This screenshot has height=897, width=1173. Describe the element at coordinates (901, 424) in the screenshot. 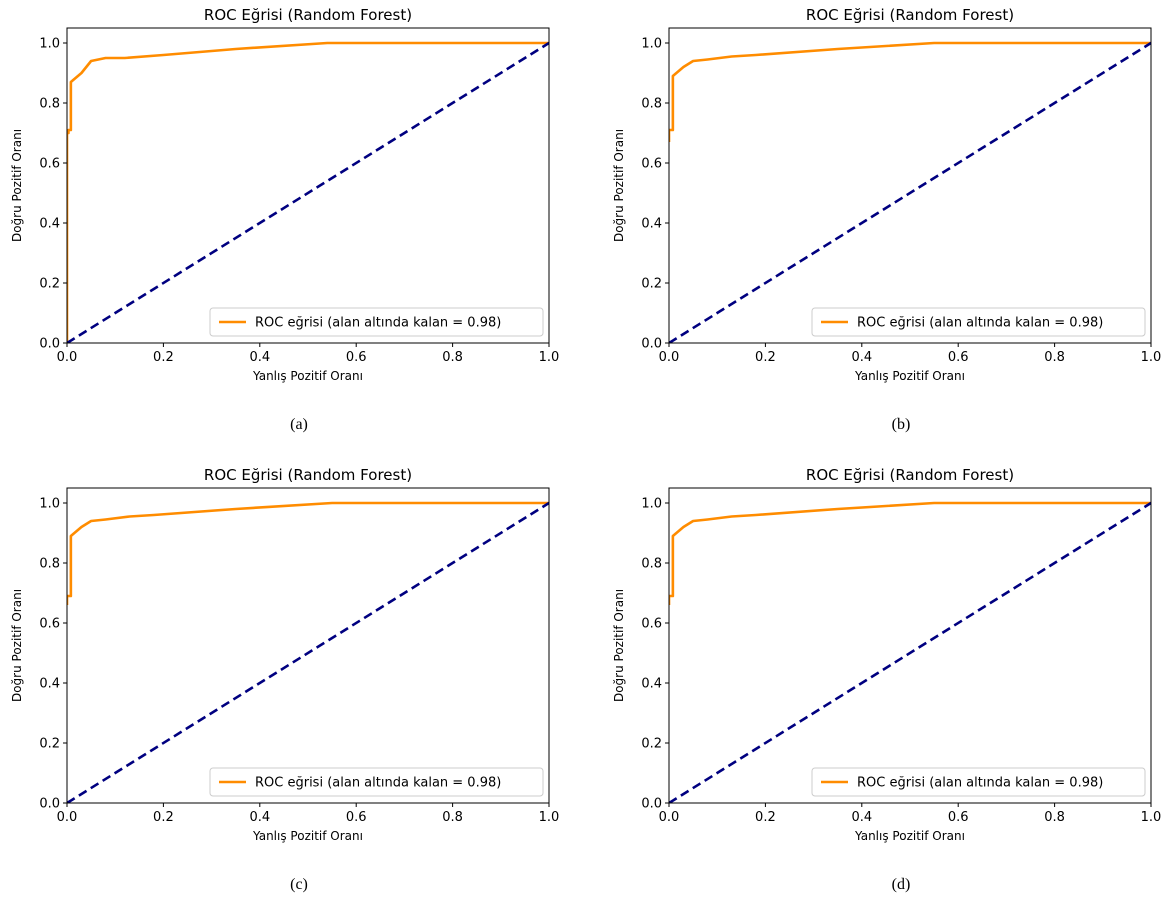

I see `panel-caption: (b)` at that location.